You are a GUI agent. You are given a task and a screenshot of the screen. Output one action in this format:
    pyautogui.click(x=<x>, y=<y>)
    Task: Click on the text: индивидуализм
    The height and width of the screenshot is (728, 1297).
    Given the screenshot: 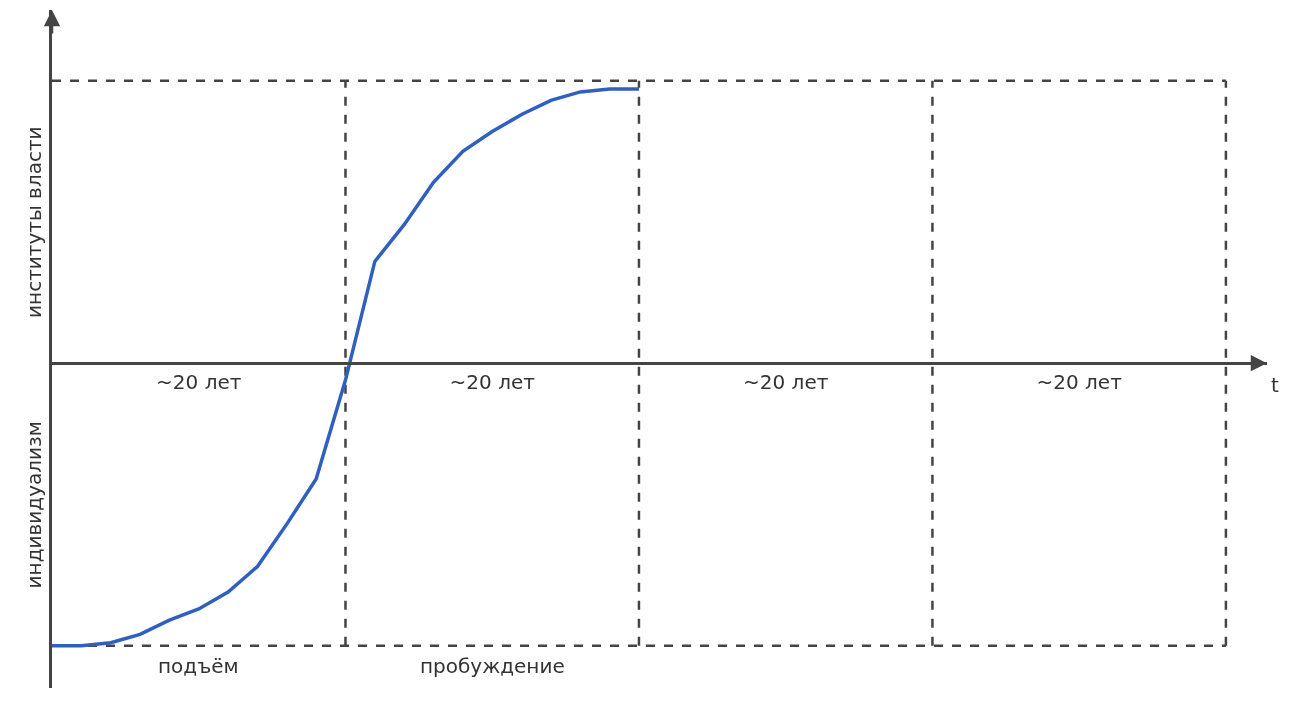 What is the action you would take?
    pyautogui.click(x=33, y=505)
    